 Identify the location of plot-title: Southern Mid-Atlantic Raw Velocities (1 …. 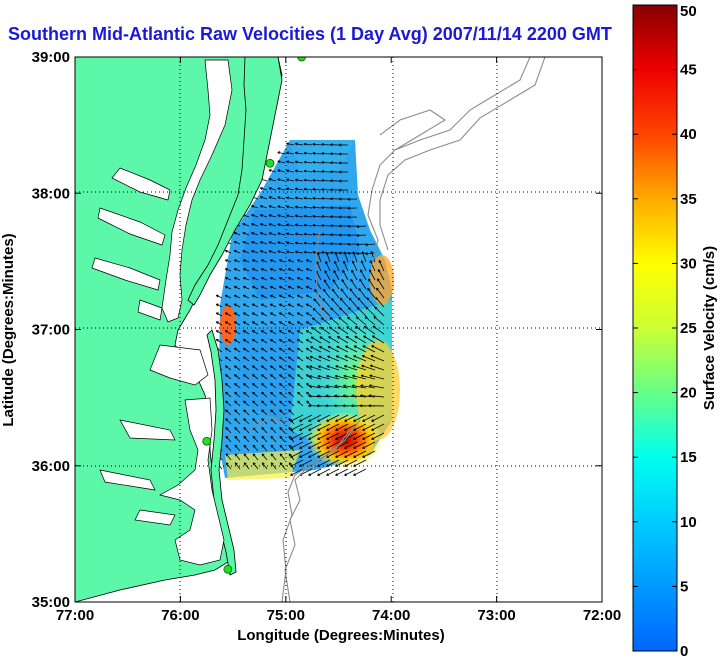
(310, 34).